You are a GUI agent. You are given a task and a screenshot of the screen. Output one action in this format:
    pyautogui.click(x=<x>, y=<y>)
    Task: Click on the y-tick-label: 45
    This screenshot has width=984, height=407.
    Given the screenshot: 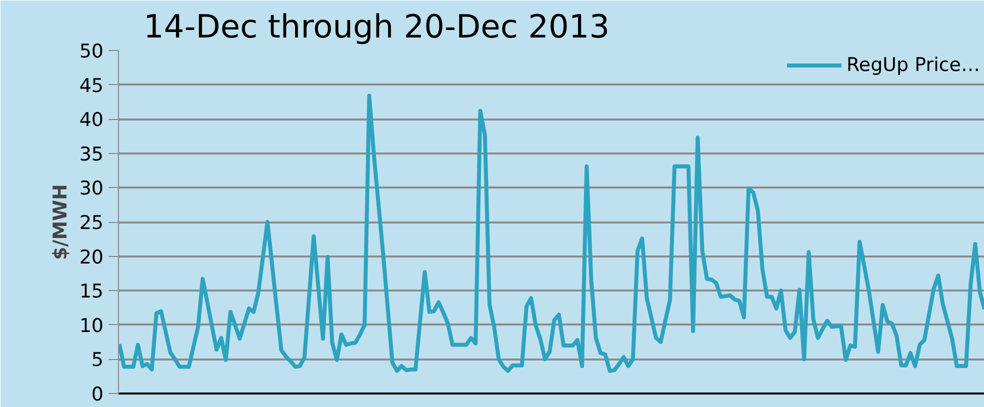 What is the action you would take?
    pyautogui.click(x=91, y=85)
    